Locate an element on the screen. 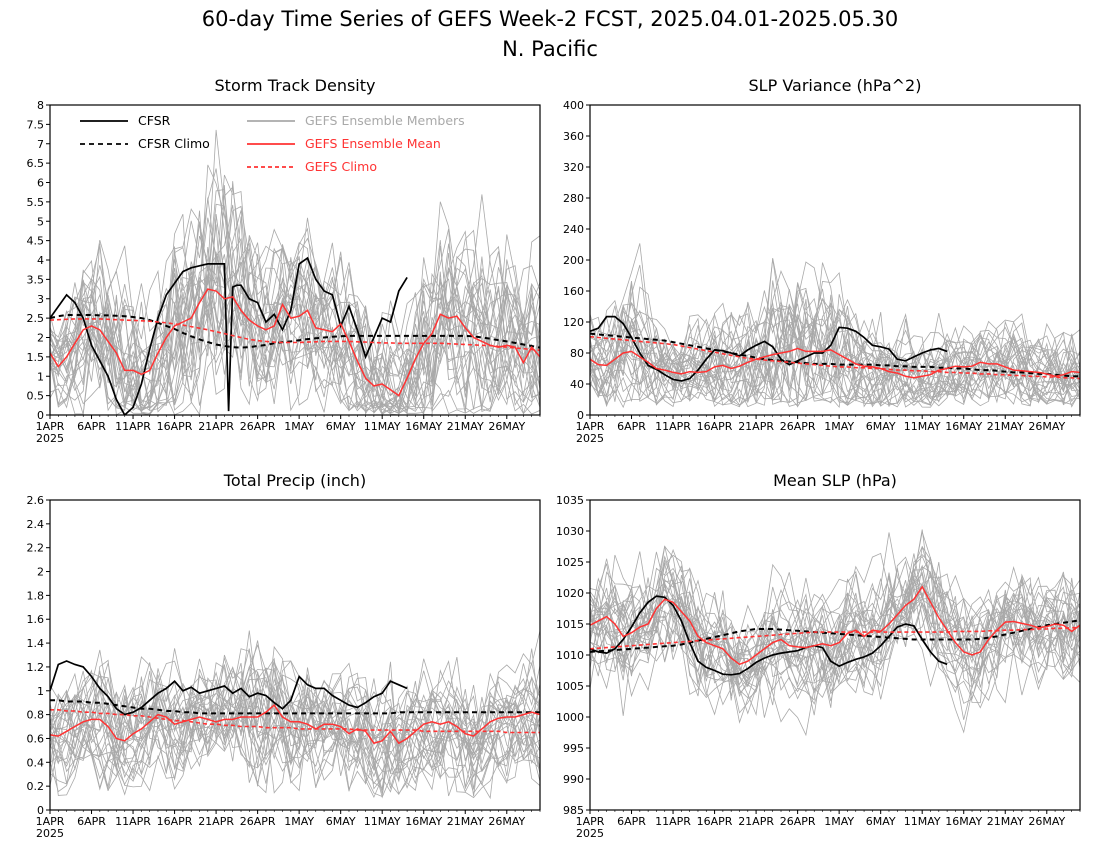  panel-title: Storm Track Density is located at coordinates (295, 85).